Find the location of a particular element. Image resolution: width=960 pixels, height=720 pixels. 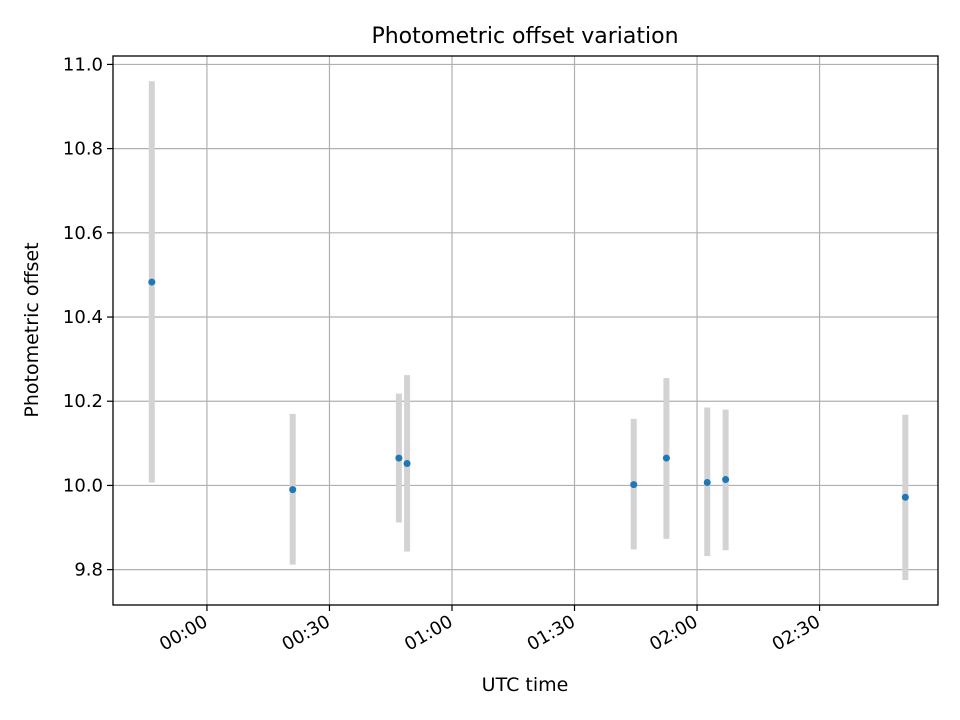

x-axis-title: UTC time is located at coordinates (525, 685).